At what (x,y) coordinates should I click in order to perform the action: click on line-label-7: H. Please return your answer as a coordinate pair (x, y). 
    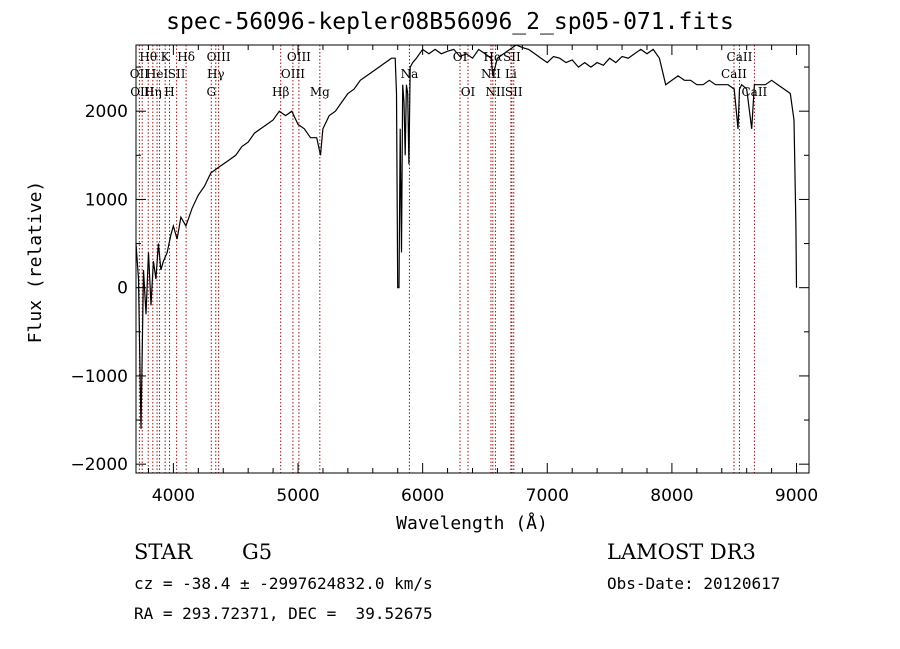
    Looking at the image, I should click on (169, 92).